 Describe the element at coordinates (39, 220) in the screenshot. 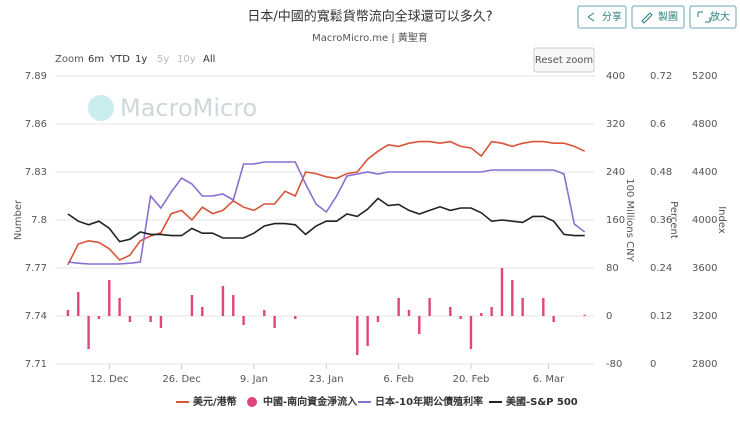

I see `y-tick-label: 7.8` at that location.